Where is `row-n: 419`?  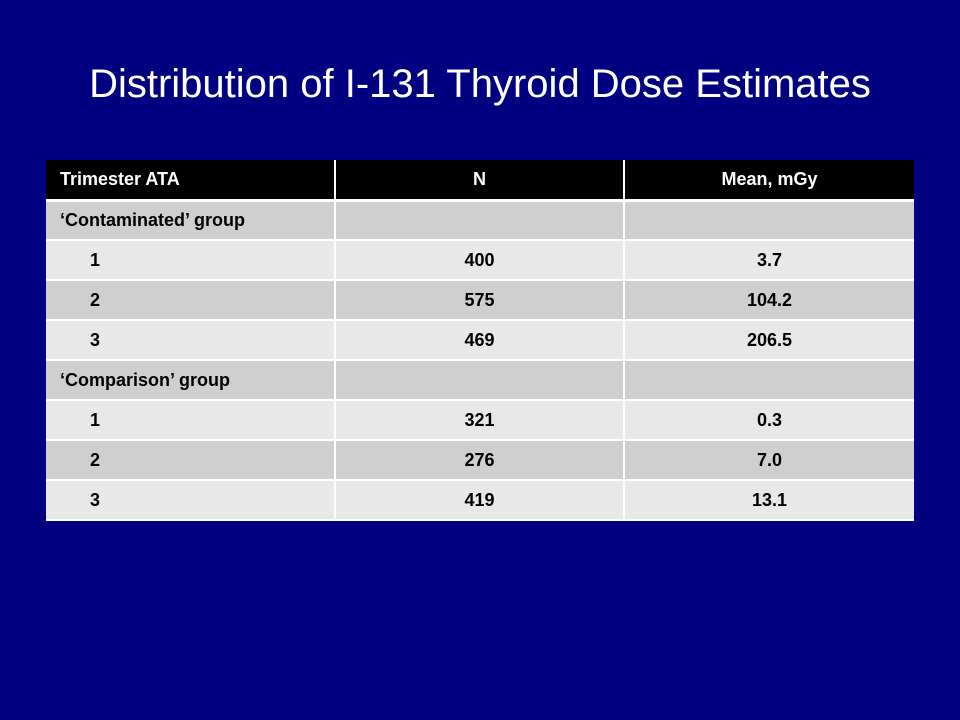 row-n: 419 is located at coordinates (480, 500).